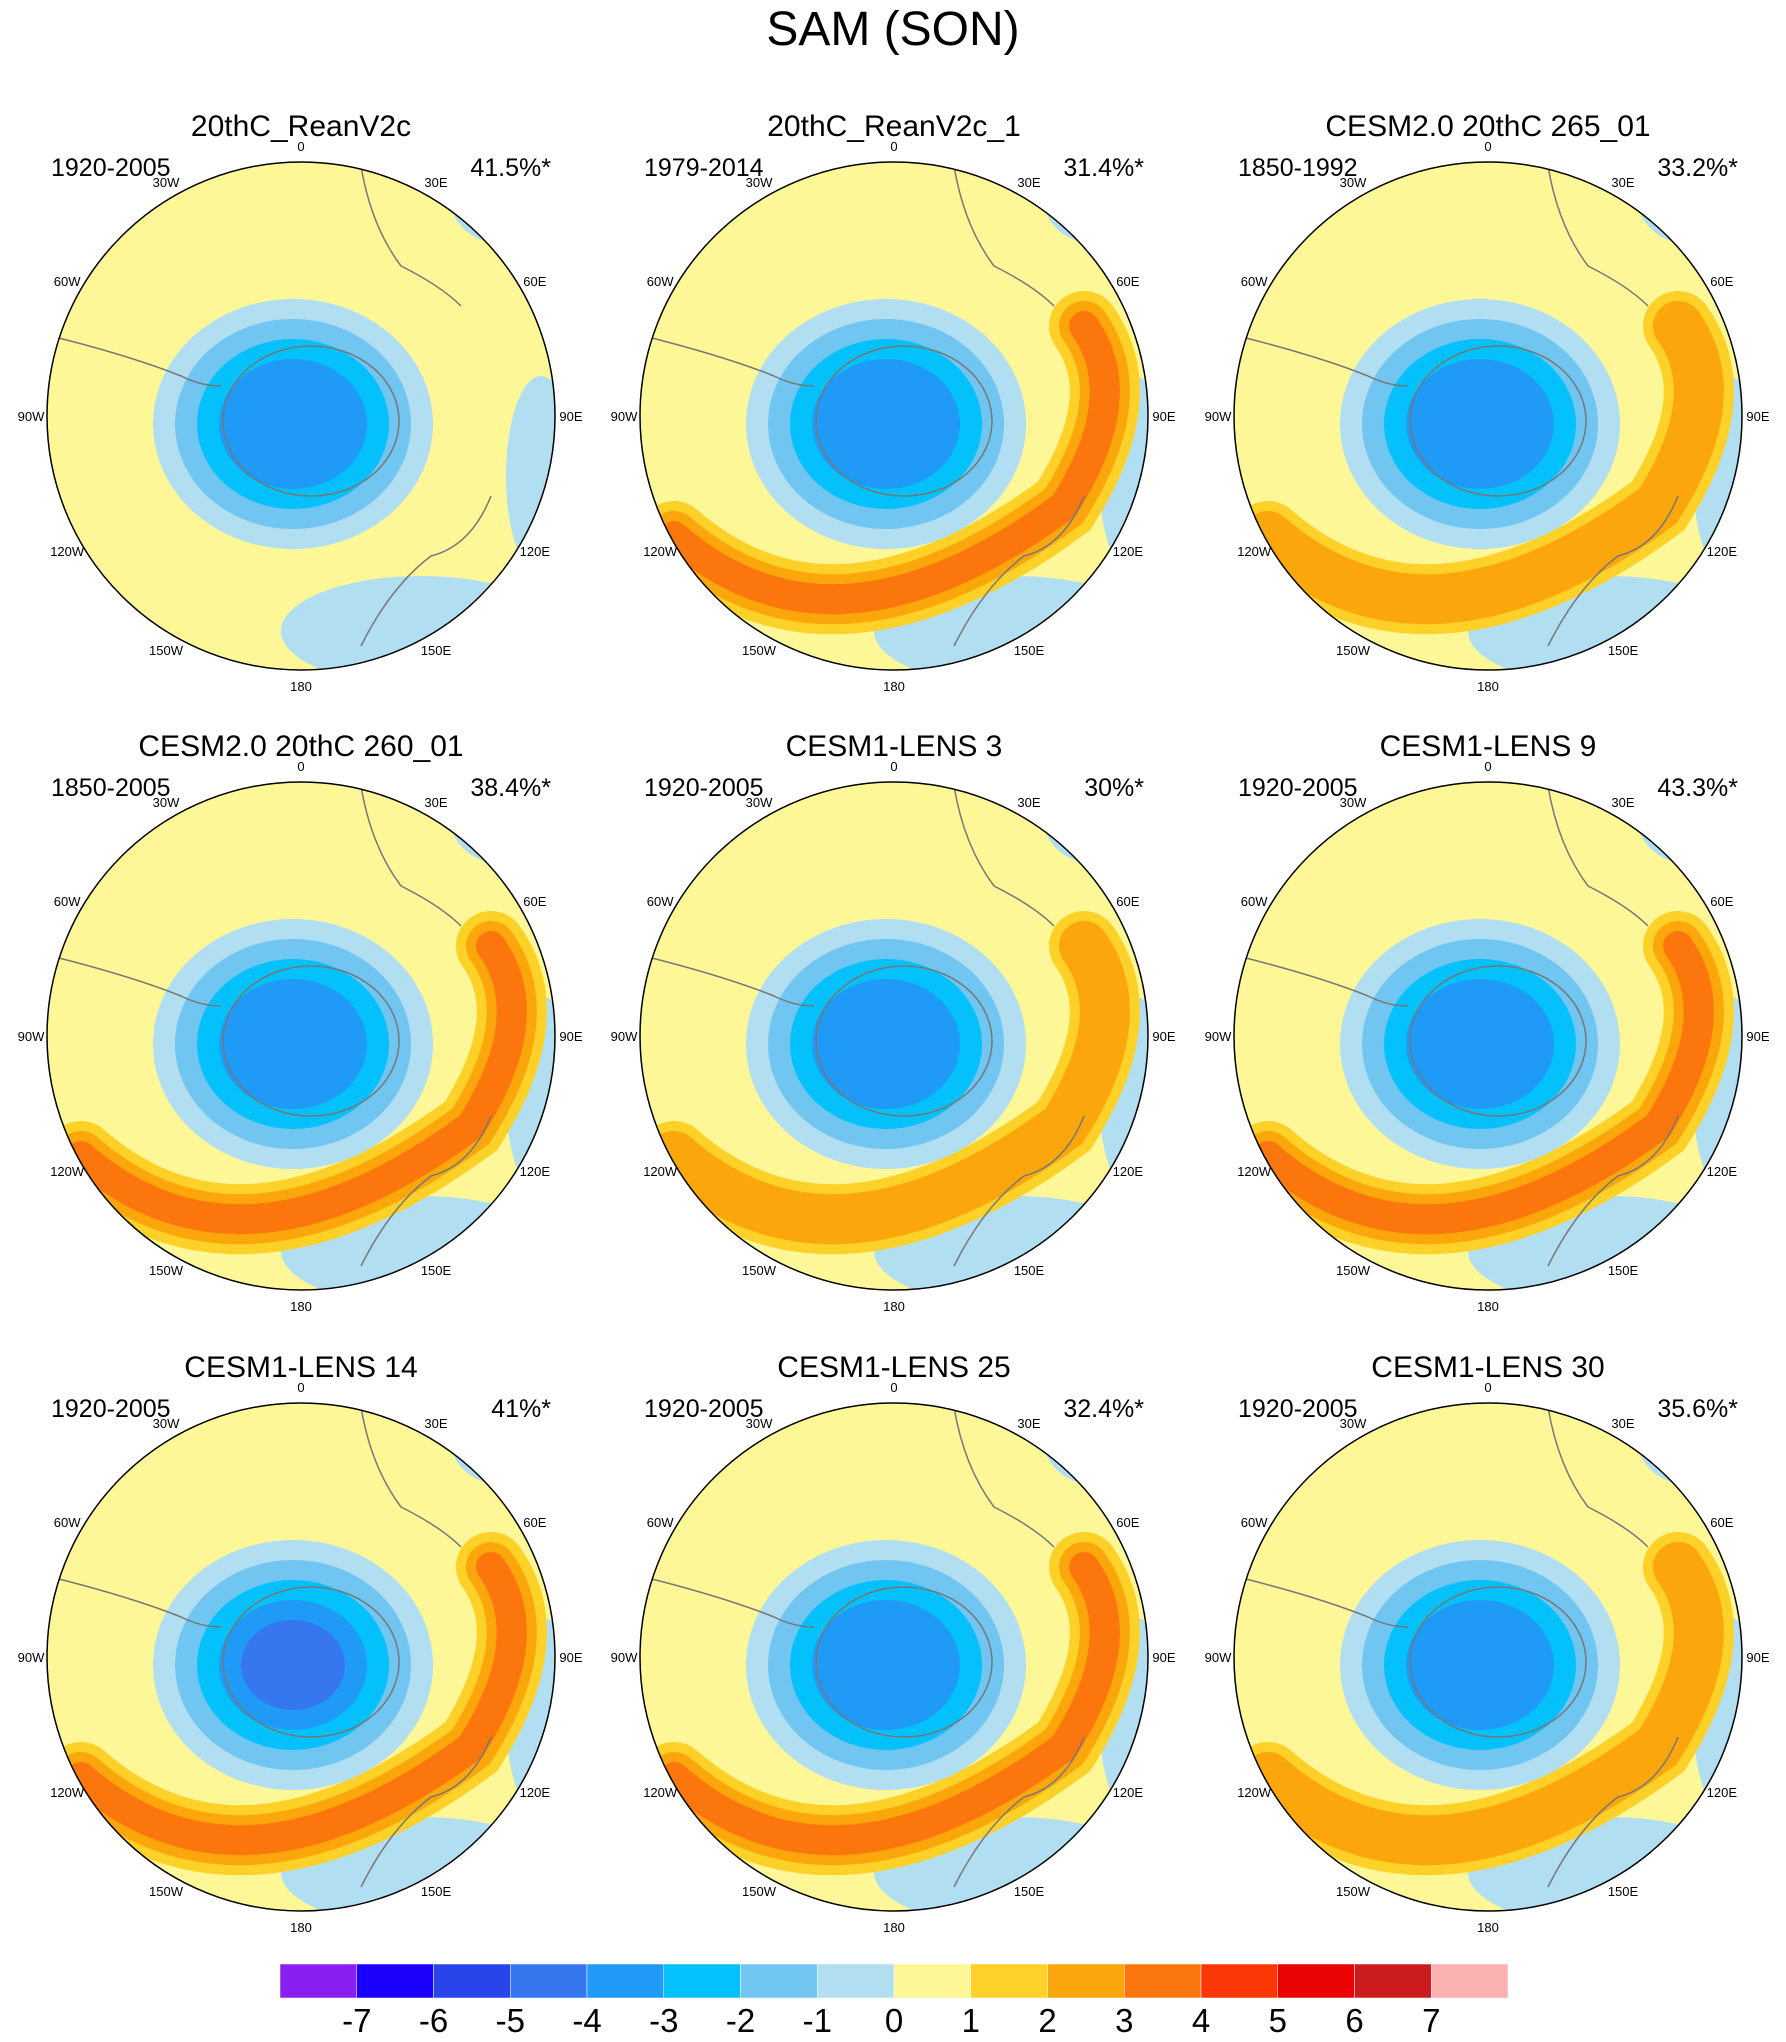 The width and height of the screenshot is (1786, 2042). Describe the element at coordinates (1278, 2020) in the screenshot. I see `colorbar-tick-label: 5` at that location.